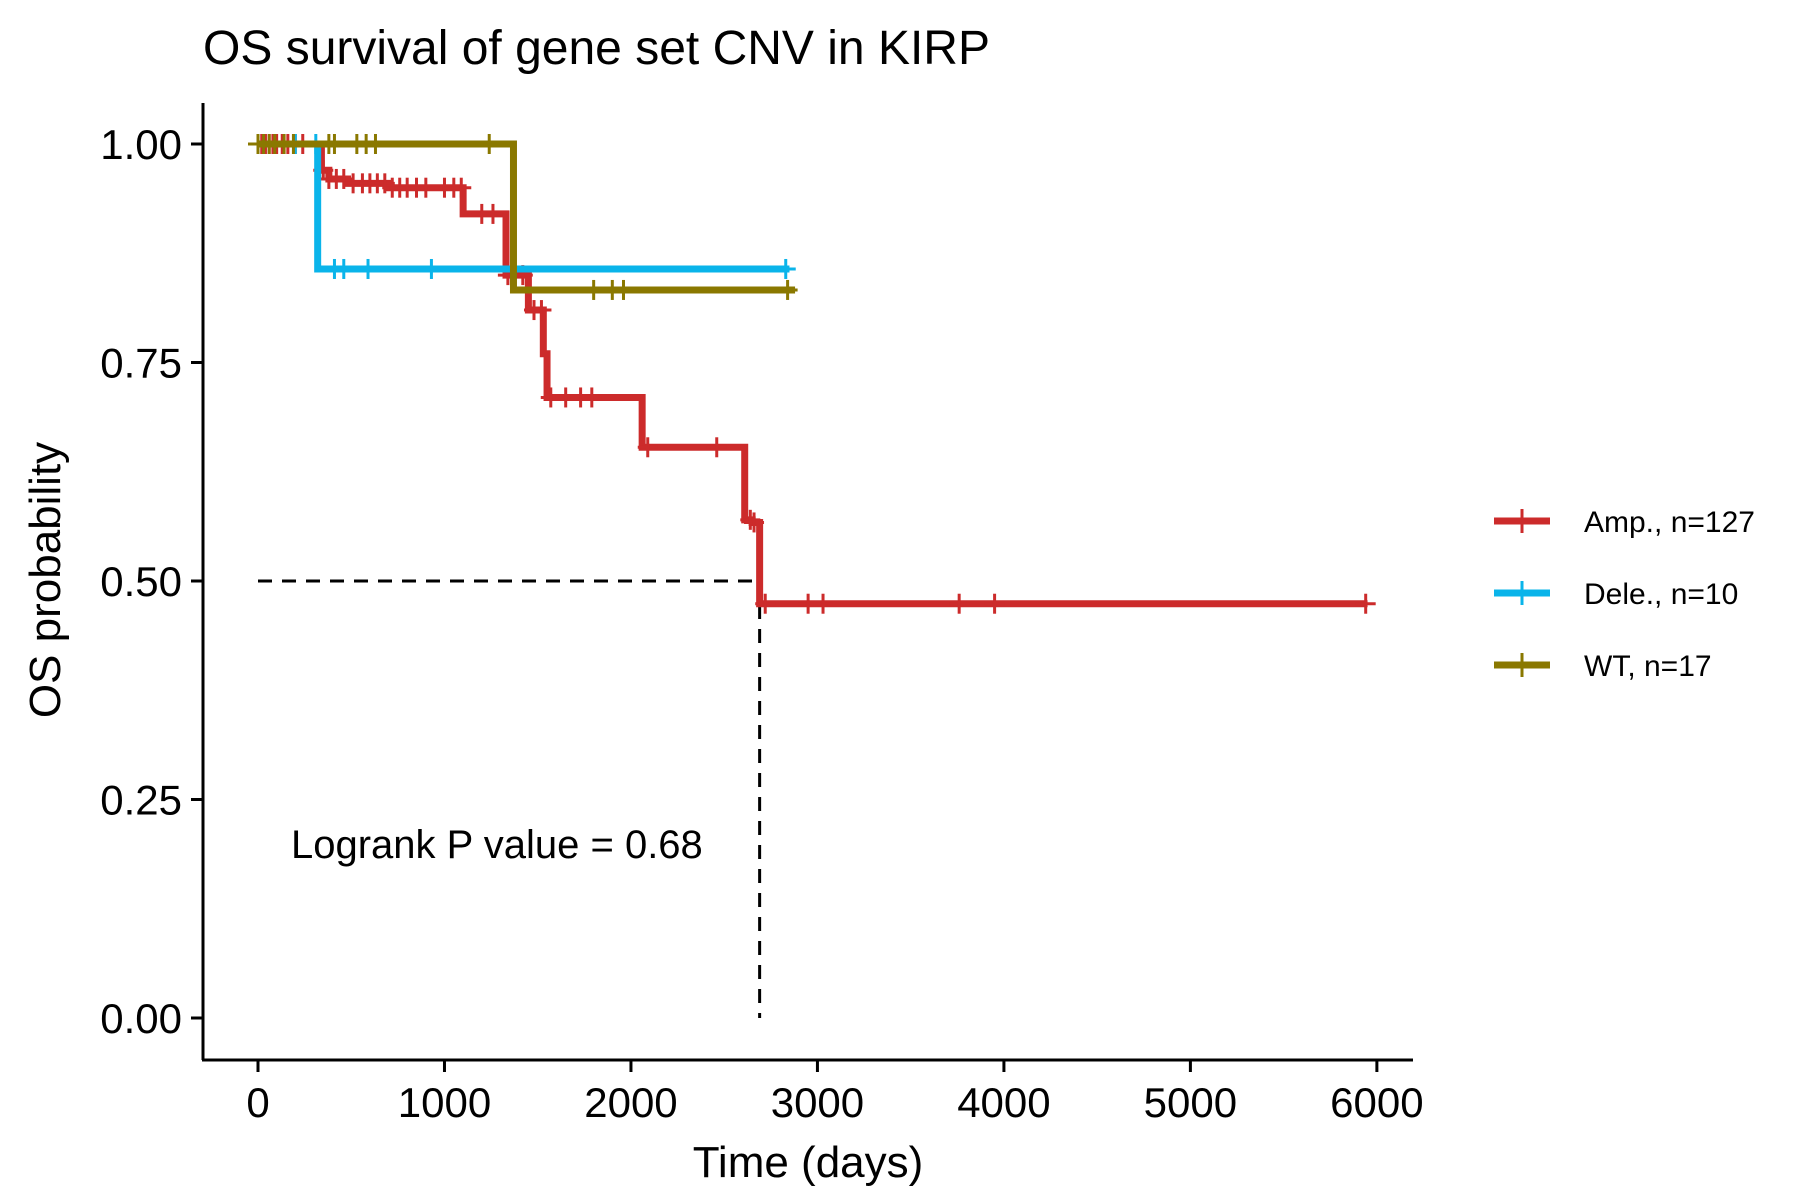 This screenshot has height=1200, width=1800. I want to click on legend-label: Amp., n=127, so click(1669, 522).